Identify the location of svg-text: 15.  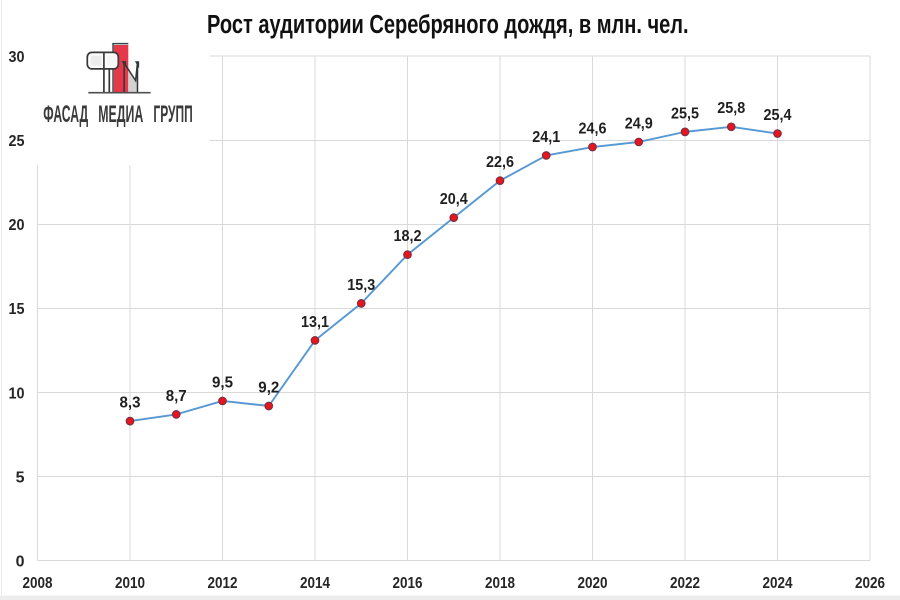
(17, 309).